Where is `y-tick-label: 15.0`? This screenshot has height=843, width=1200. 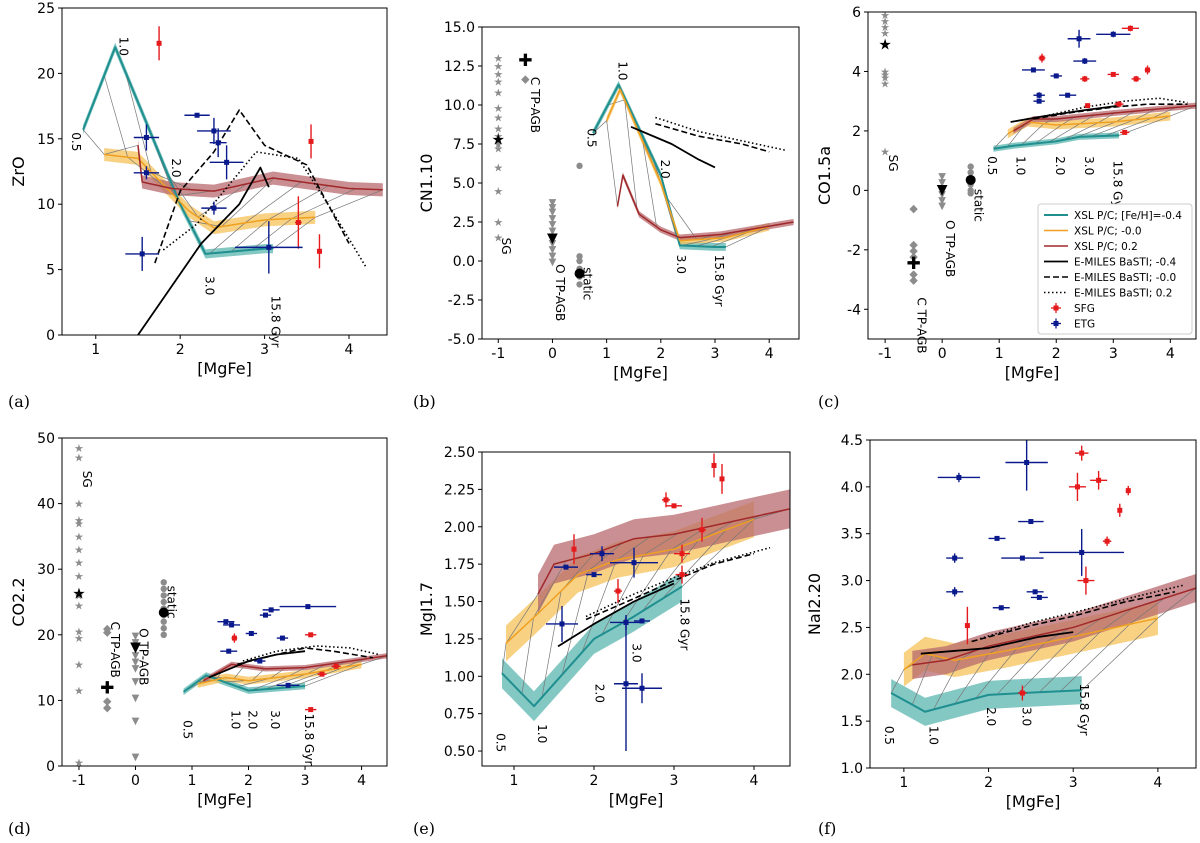 y-tick-label: 15.0 is located at coordinates (459, 28).